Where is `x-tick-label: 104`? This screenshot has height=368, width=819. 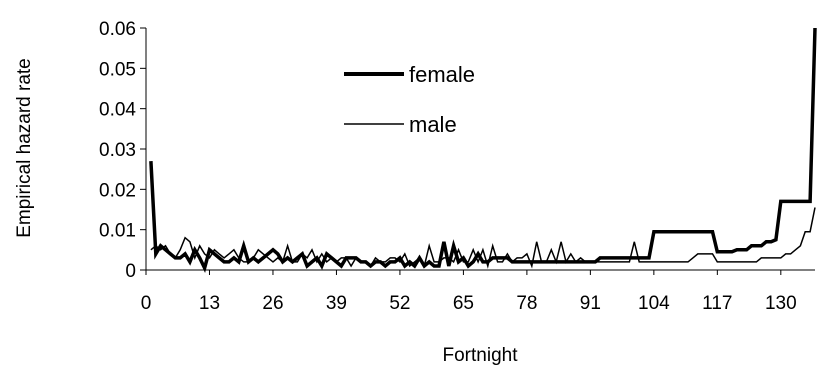
x-tick-label: 104 is located at coordinates (654, 303).